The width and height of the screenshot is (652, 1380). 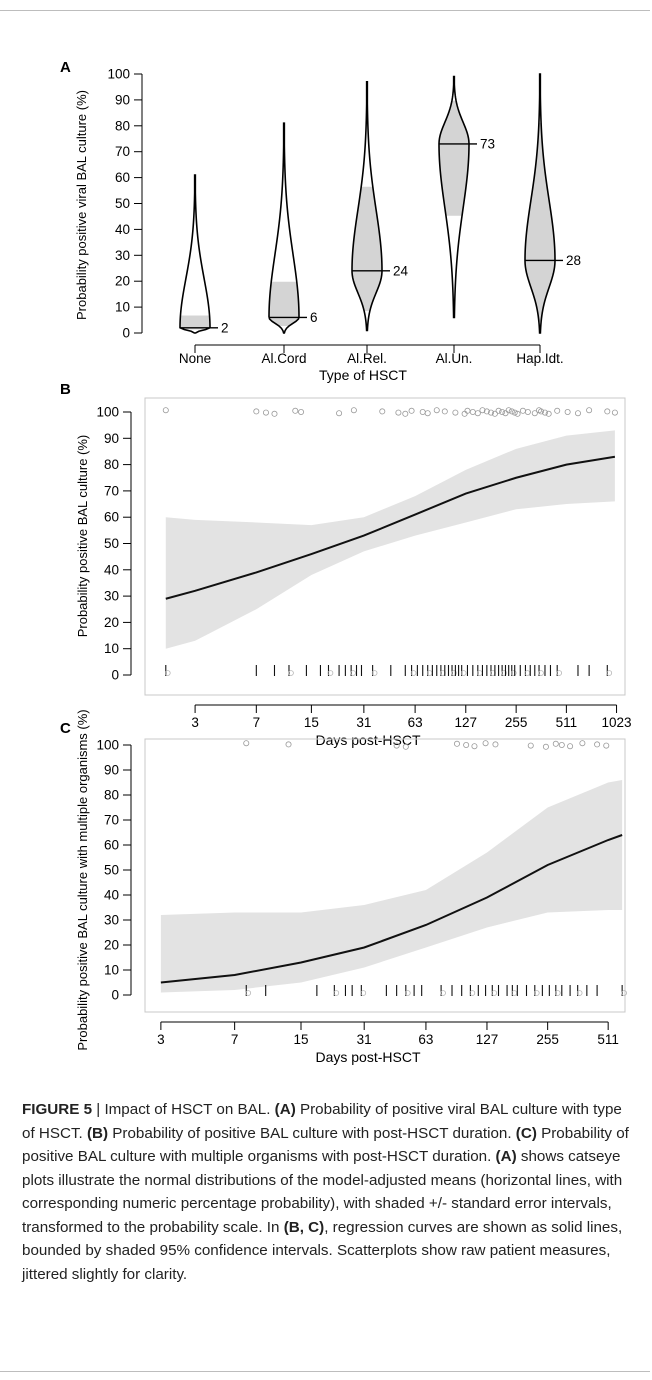 I want to click on panel-label-a: A, so click(x=65, y=67).